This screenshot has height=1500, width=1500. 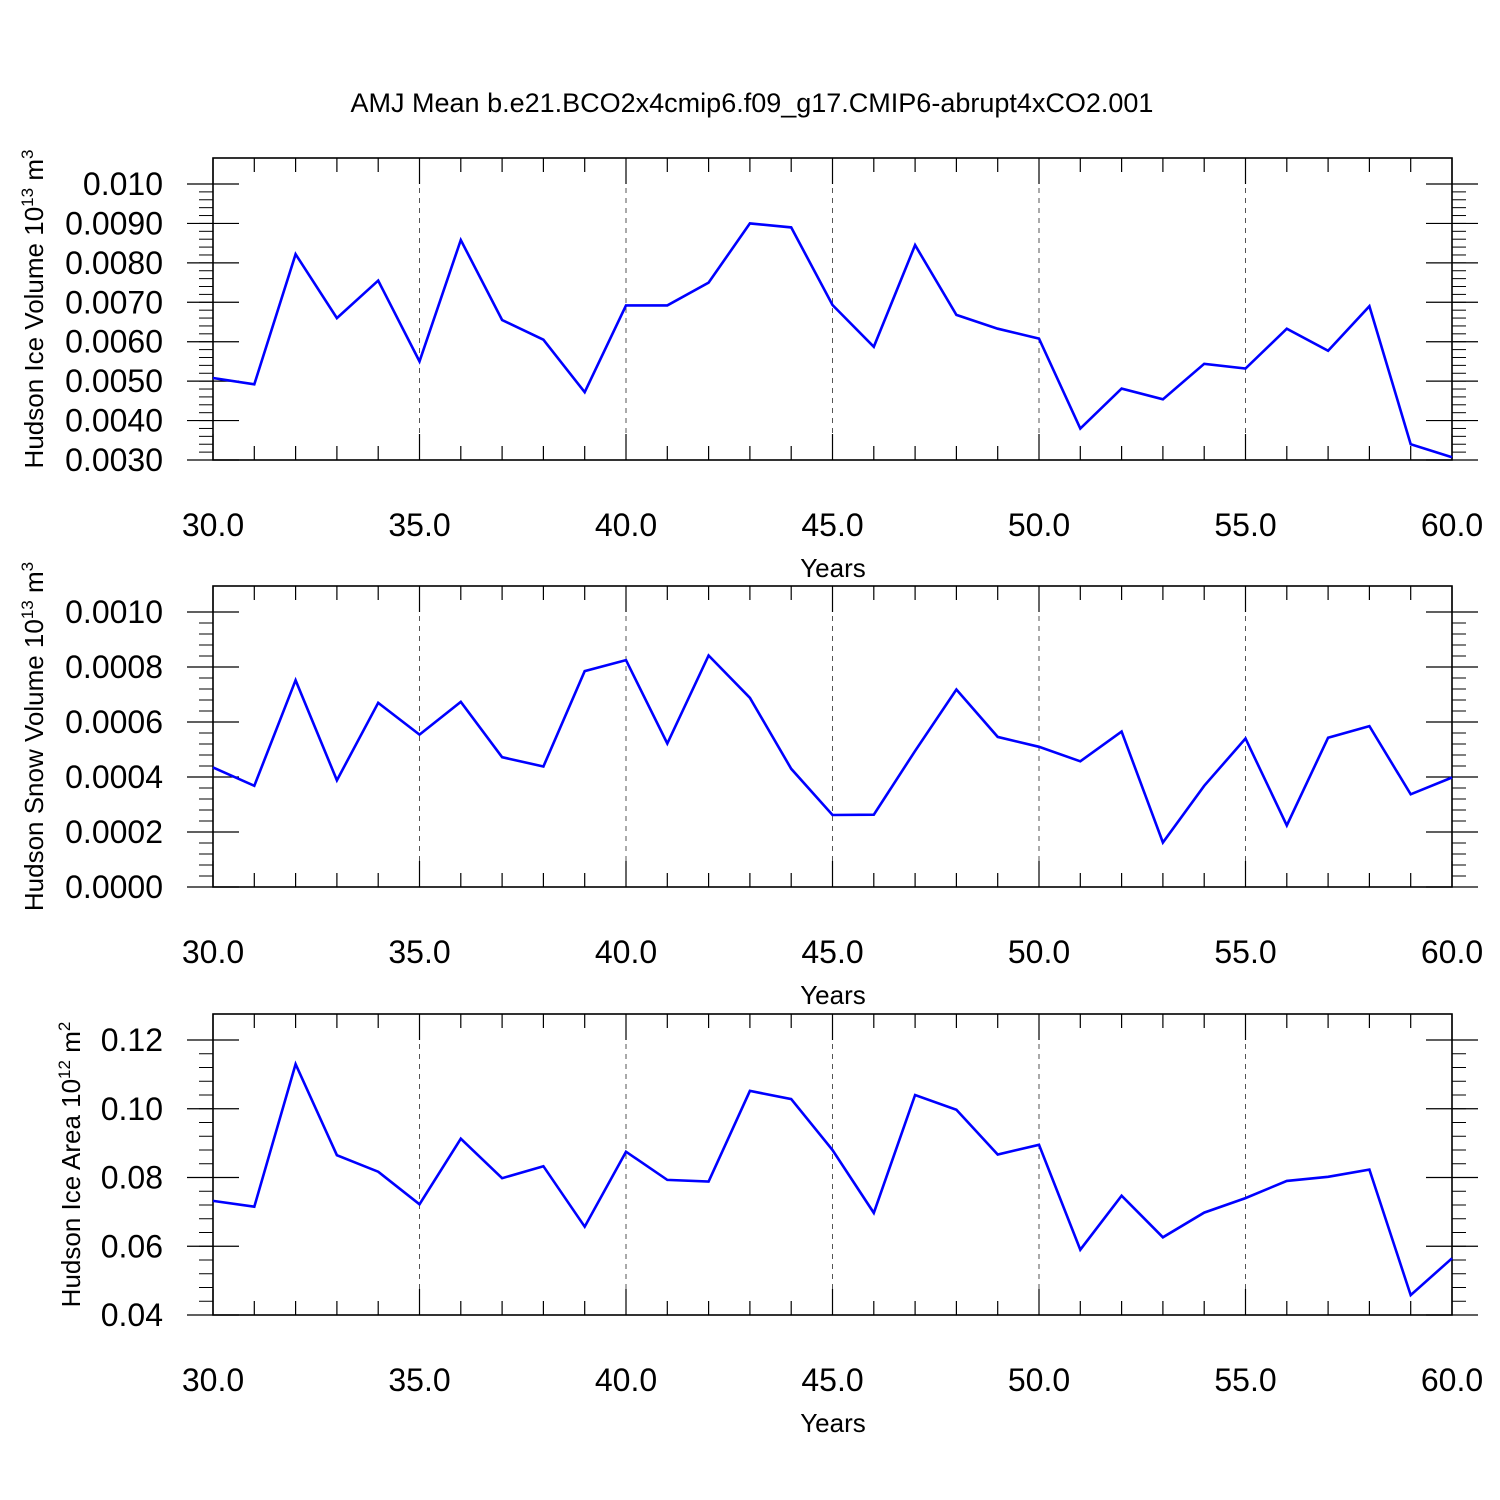 I want to click on y-tick-label: 0.0090, so click(x=114, y=223).